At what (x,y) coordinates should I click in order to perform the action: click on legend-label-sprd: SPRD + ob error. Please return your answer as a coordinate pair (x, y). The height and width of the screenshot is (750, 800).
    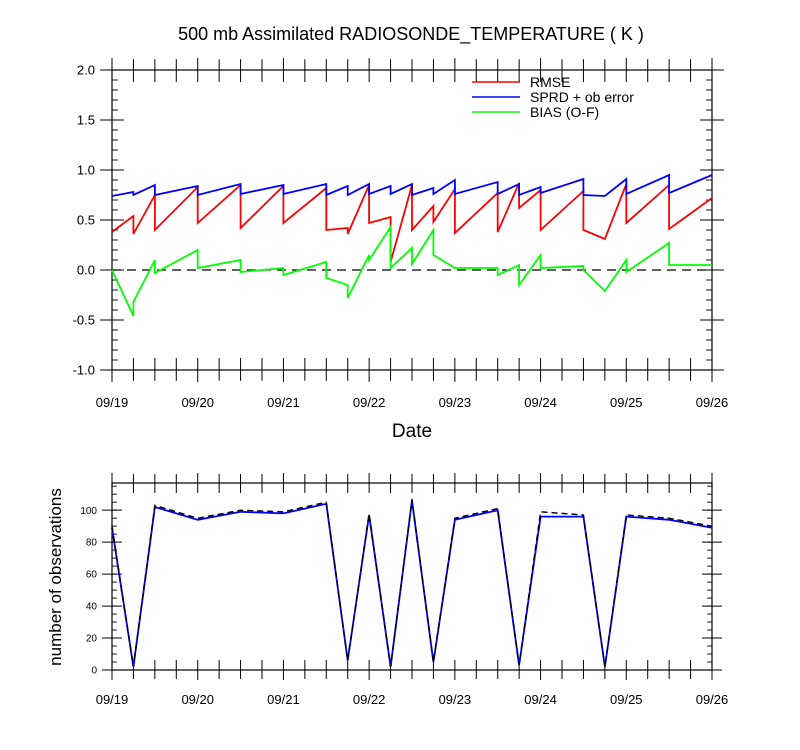
    Looking at the image, I should click on (582, 97).